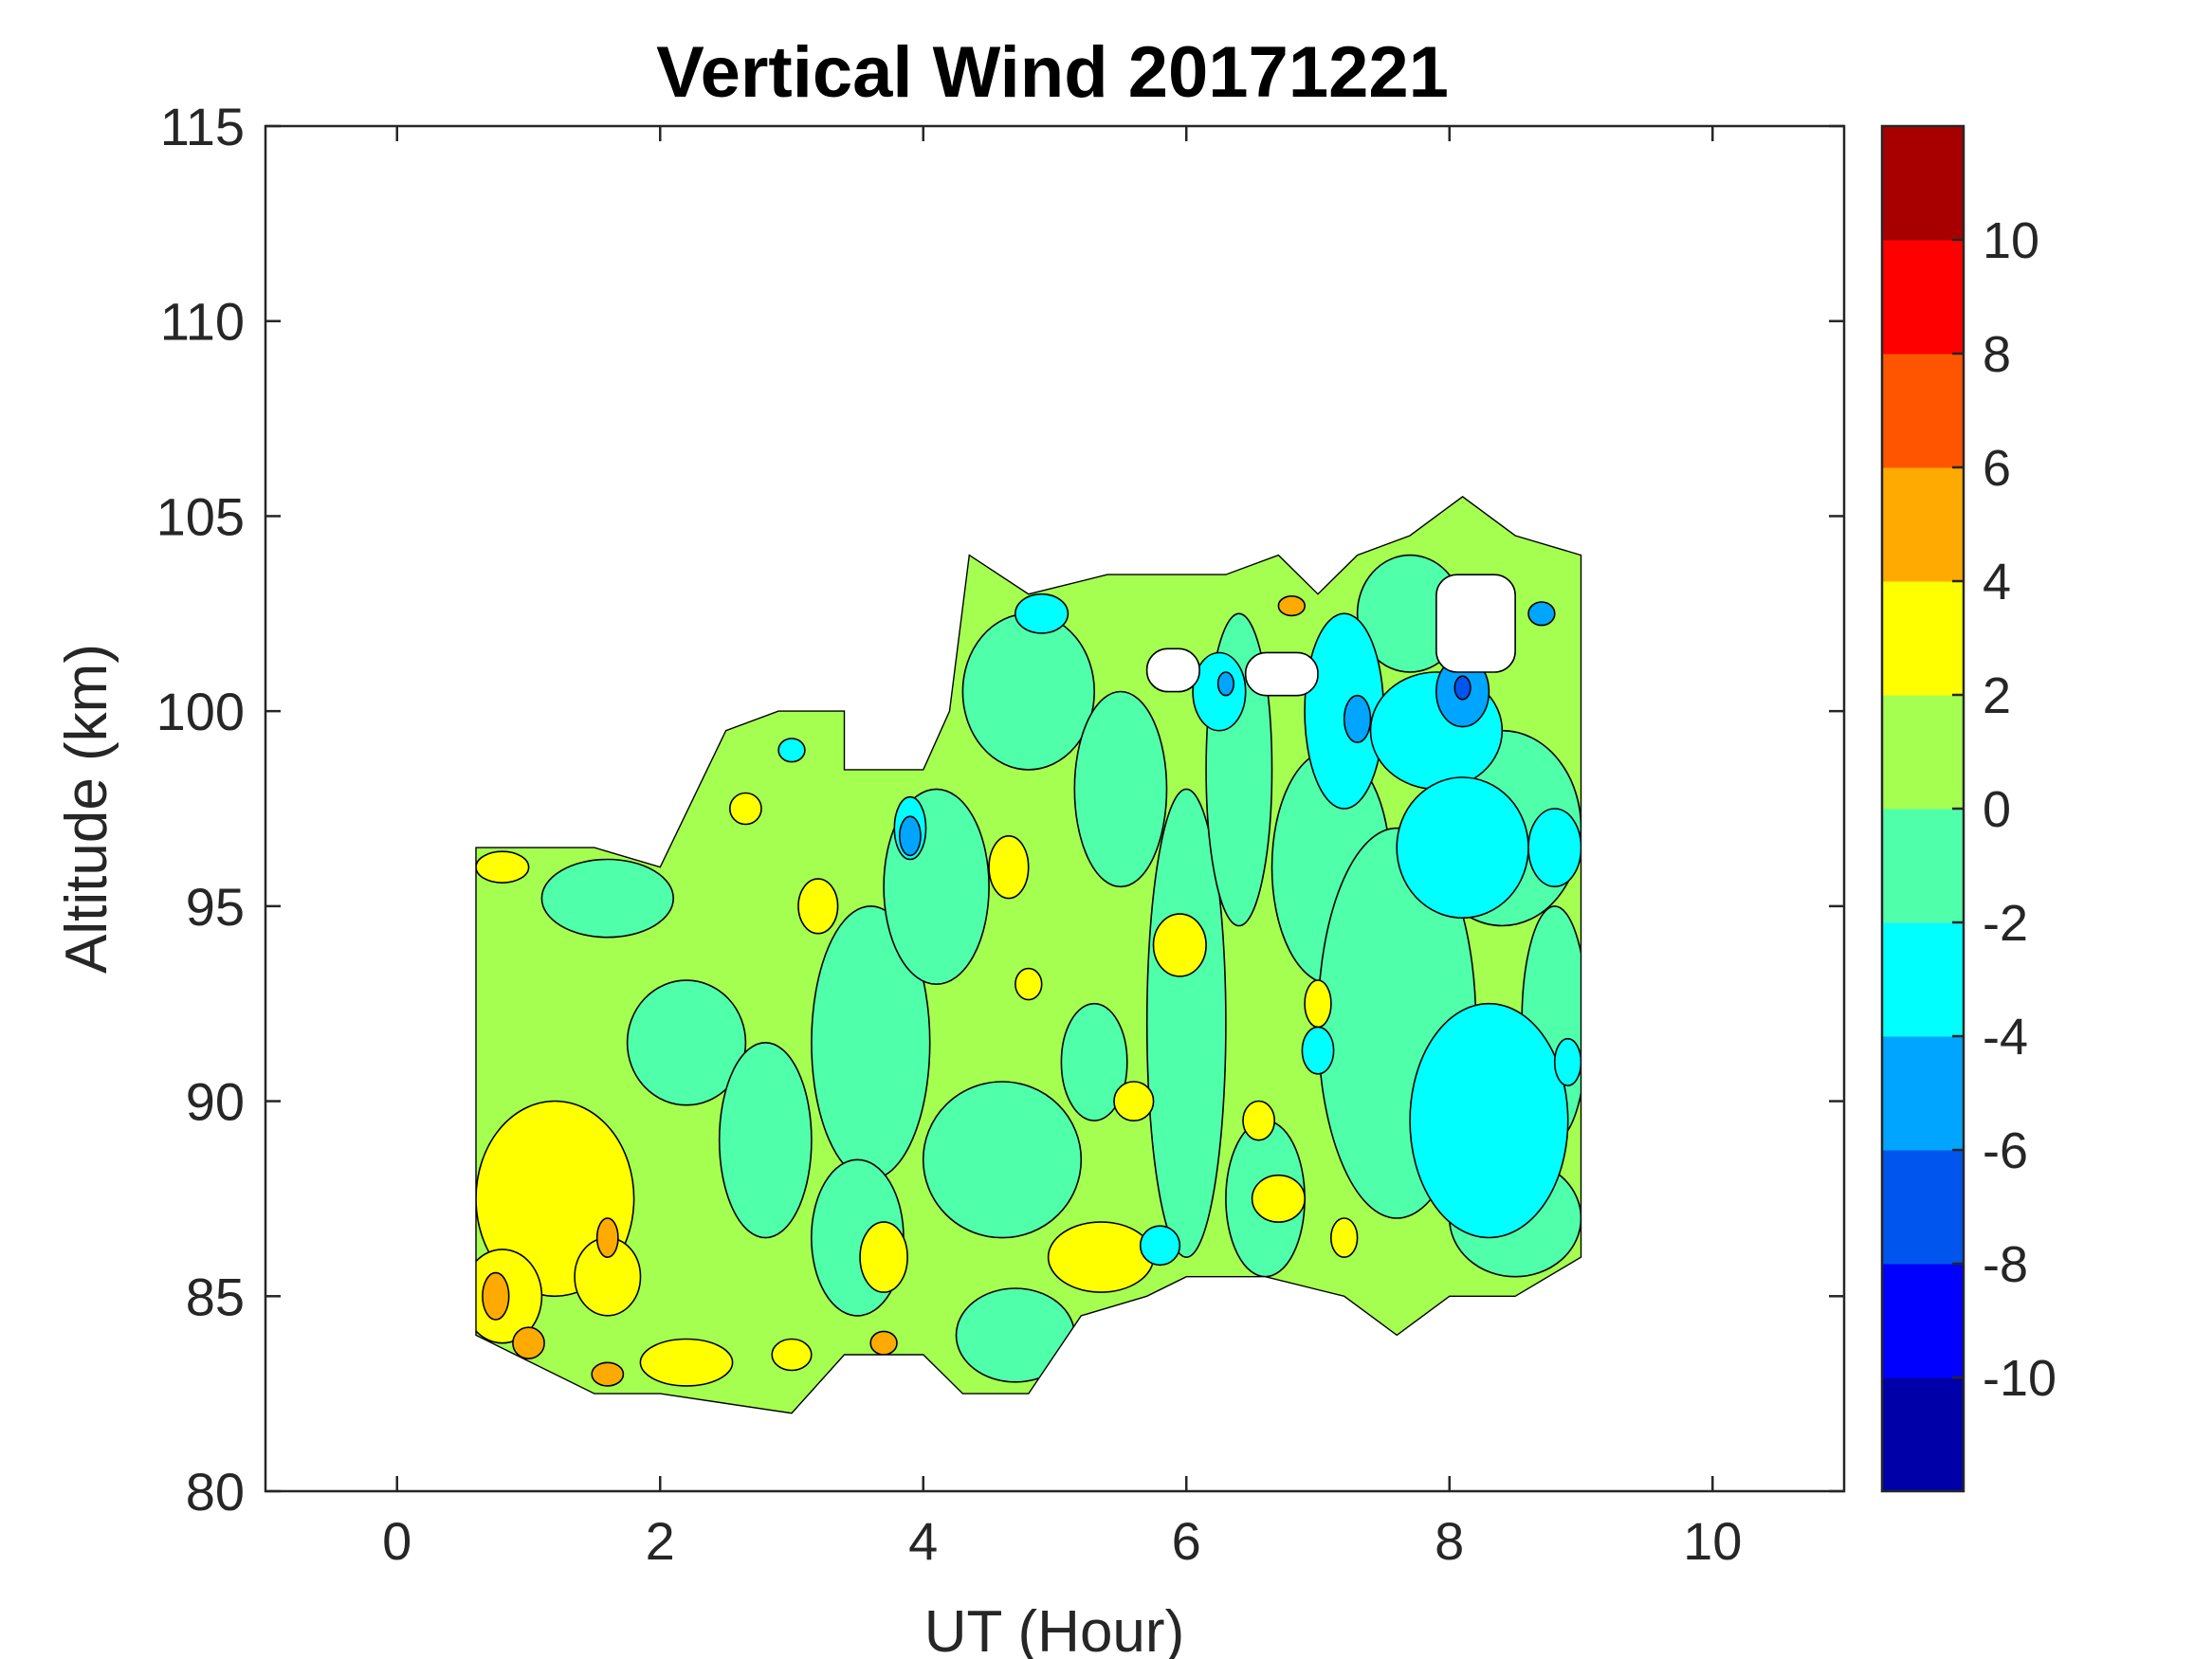 Image resolution: width=2212 pixels, height=1659 pixels. I want to click on colorbar: -10 -8 -6 -4 -2 0 2 4 6 8 10, so click(1968, 808).